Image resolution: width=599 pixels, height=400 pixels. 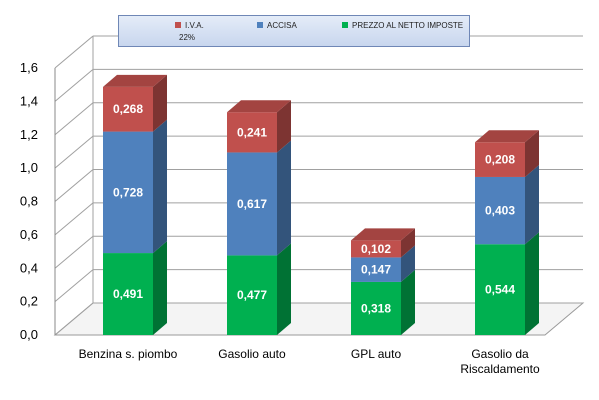 What do you see at coordinates (187, 37) in the screenshot?
I see `legend-iva-note: 22%` at bounding box center [187, 37].